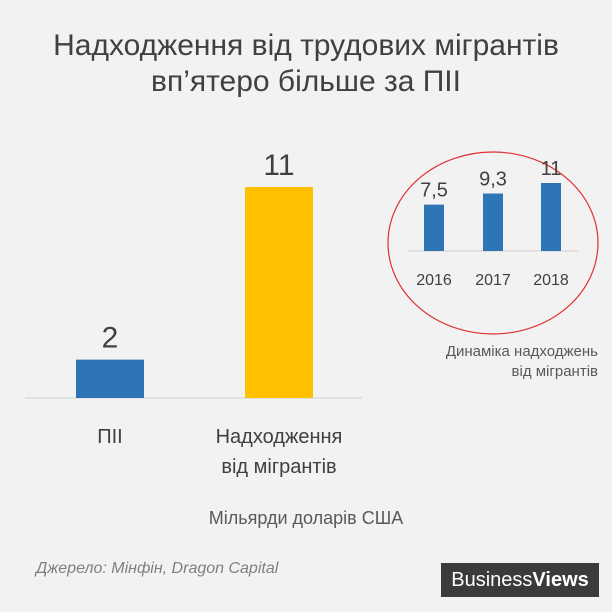  Describe the element at coordinates (279, 437) in the screenshot. I see `main-tick-label-2-line-1: Надходження` at that location.